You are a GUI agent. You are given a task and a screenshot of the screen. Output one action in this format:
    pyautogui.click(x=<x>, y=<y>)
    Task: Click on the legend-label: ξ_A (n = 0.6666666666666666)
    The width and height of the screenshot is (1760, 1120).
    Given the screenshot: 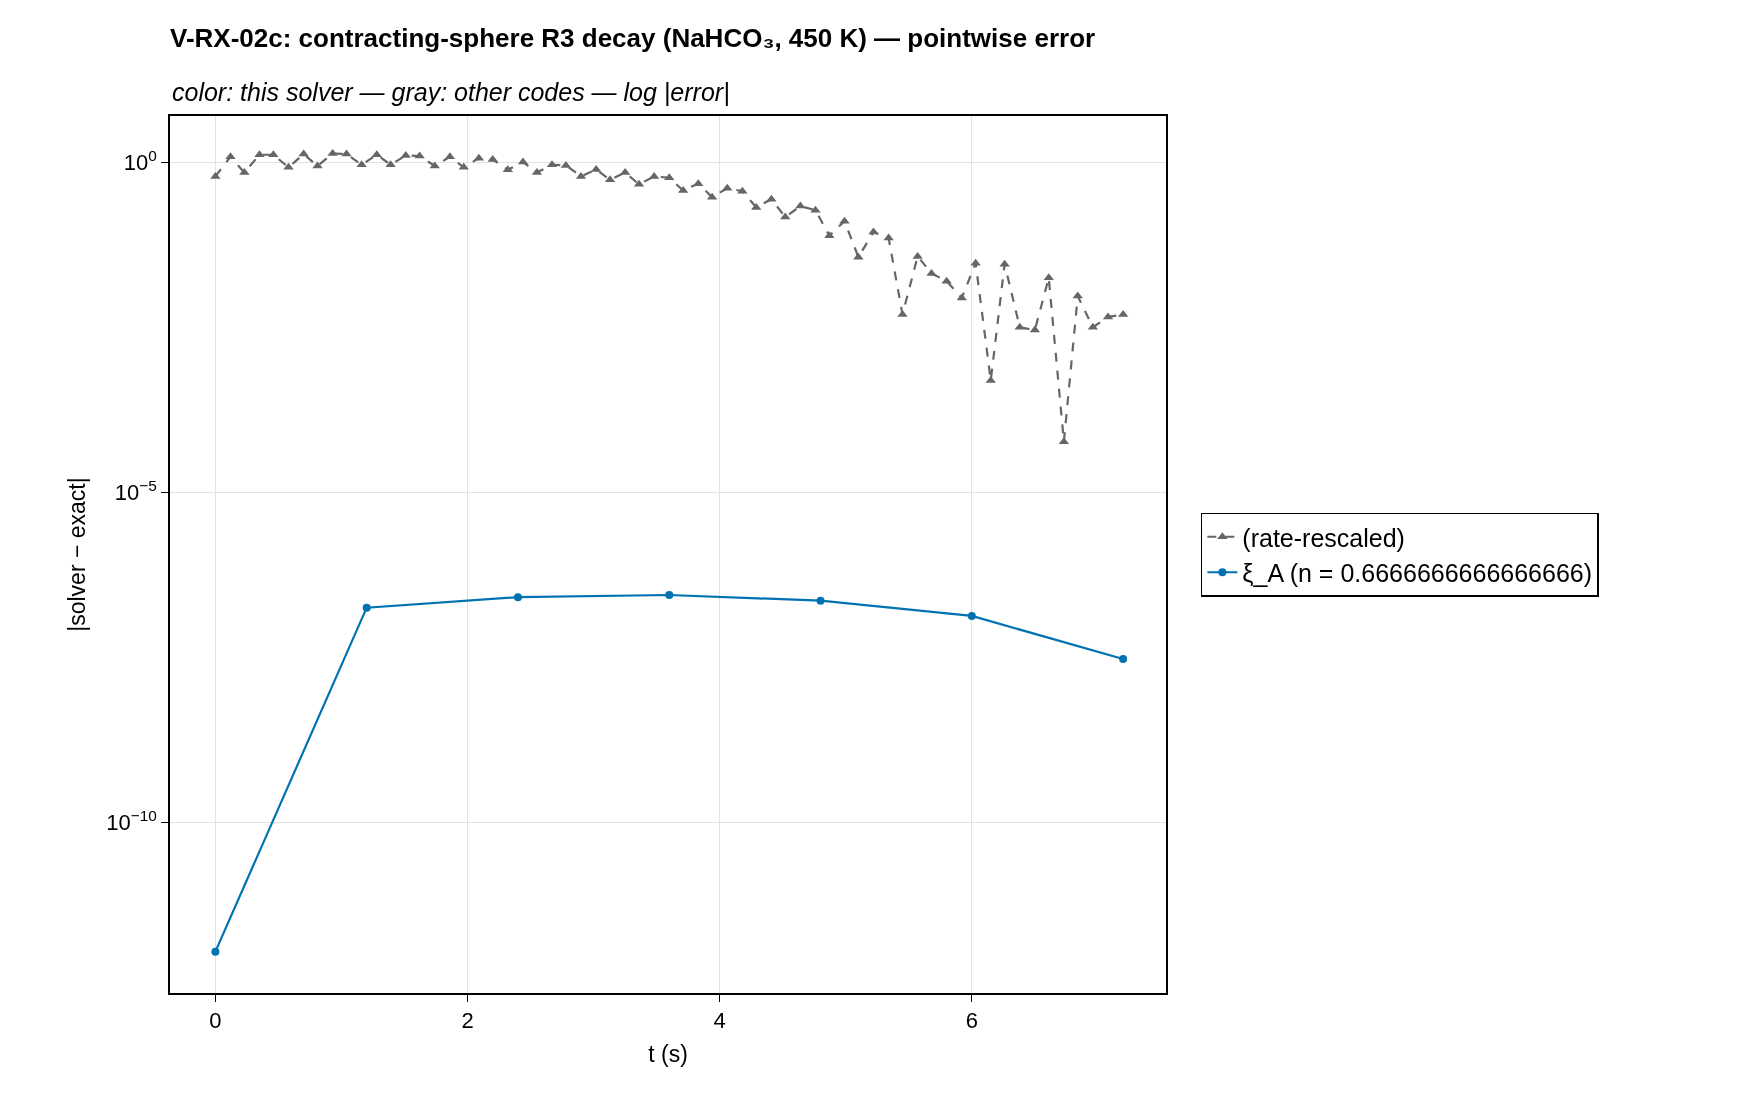 What is the action you would take?
    pyautogui.click(x=1417, y=573)
    